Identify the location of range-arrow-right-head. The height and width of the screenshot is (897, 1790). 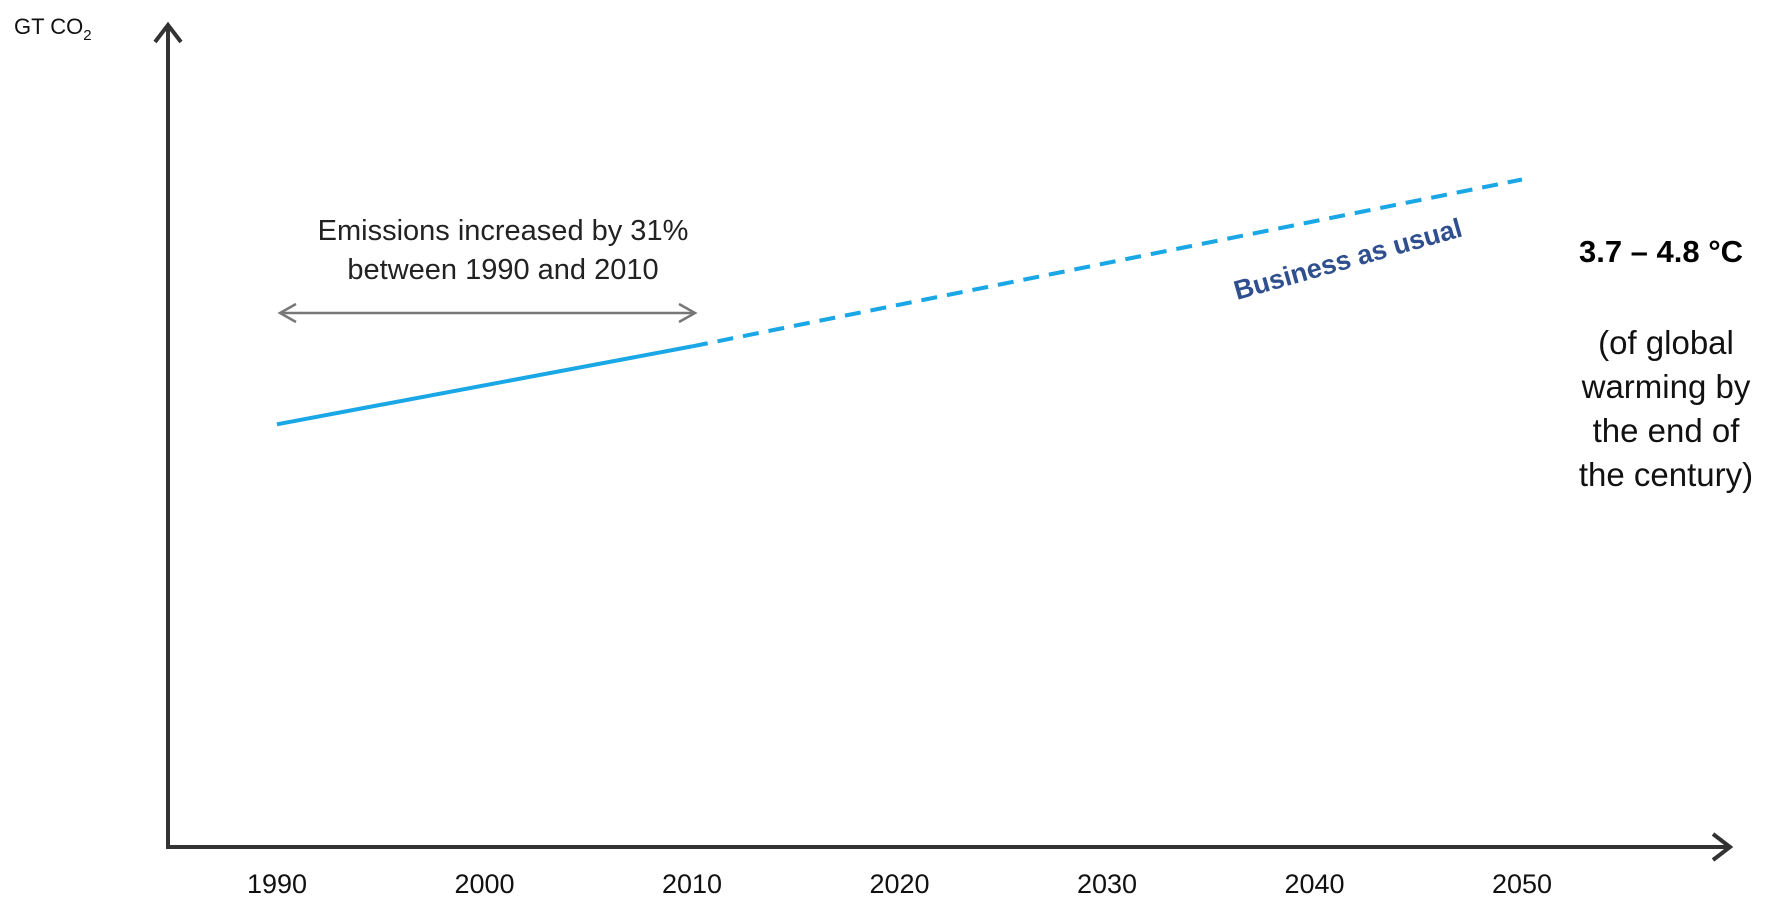
(688, 313).